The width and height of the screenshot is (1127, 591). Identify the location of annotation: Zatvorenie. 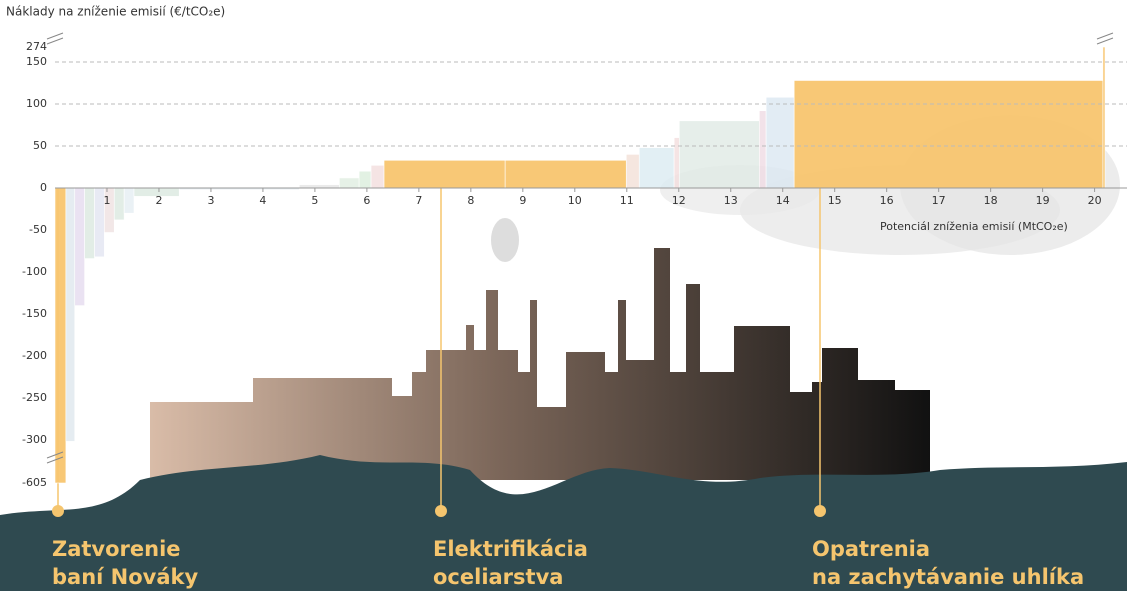
(116, 549).